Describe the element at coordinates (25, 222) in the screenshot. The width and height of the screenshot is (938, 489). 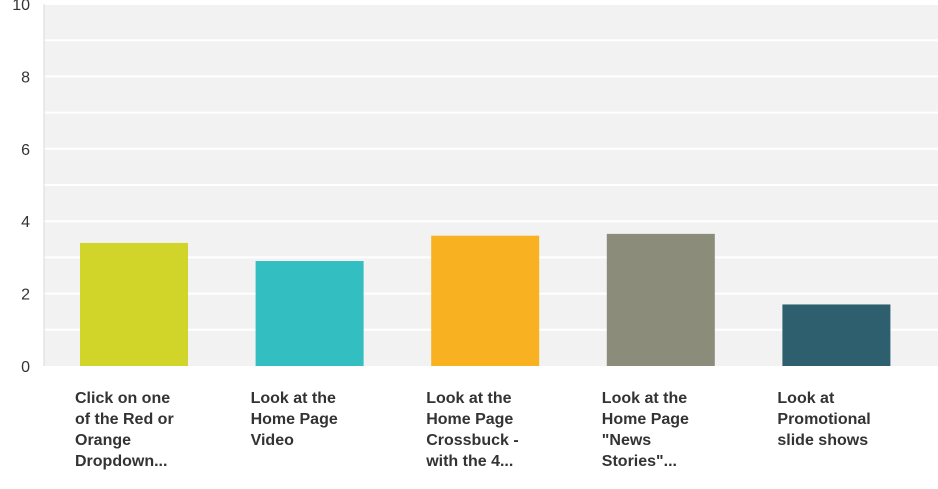
I see `y-tick-label: 4` at that location.